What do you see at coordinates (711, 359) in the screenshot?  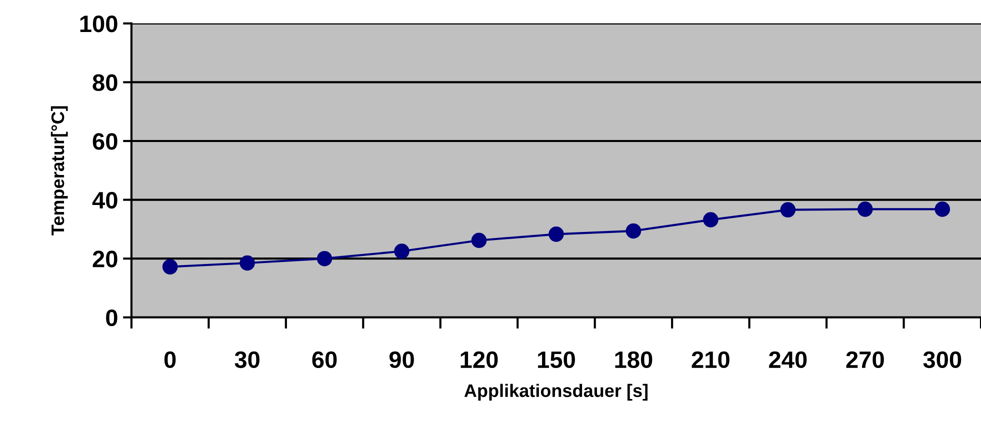 I see `x-tick-label: 210` at bounding box center [711, 359].